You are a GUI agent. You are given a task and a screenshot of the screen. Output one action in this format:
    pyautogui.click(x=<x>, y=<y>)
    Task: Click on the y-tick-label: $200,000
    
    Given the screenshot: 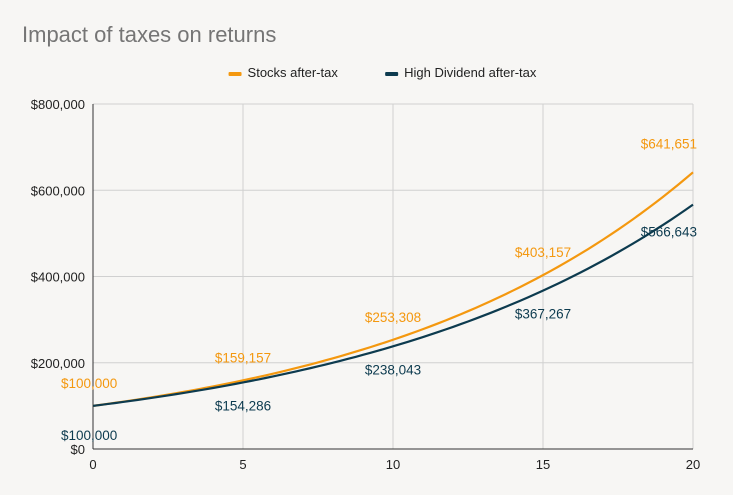 What is the action you would take?
    pyautogui.click(x=58, y=363)
    